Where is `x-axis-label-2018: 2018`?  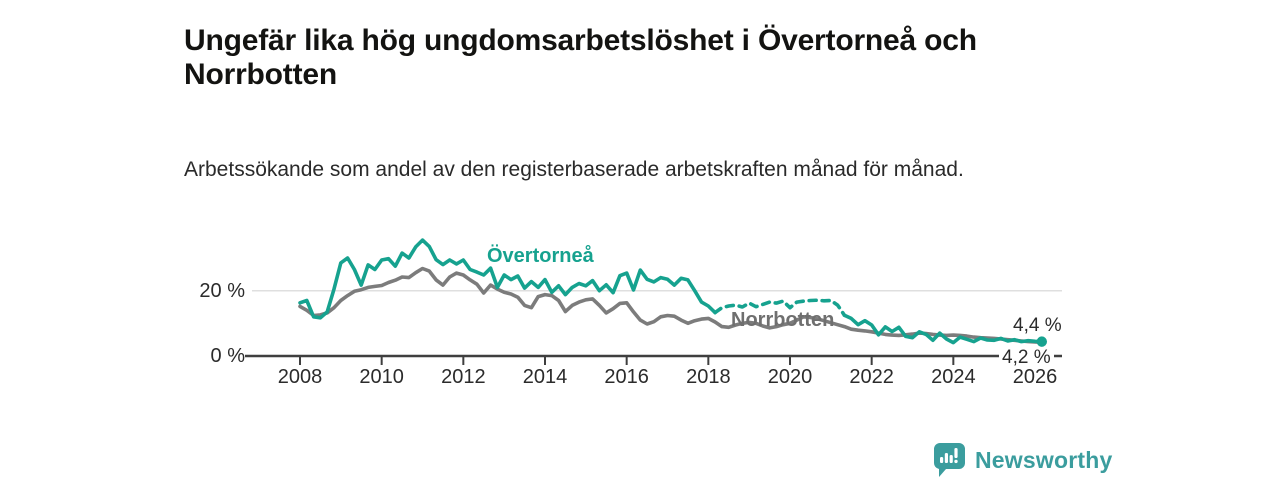 x-axis-label-2018: 2018 is located at coordinates (708, 377).